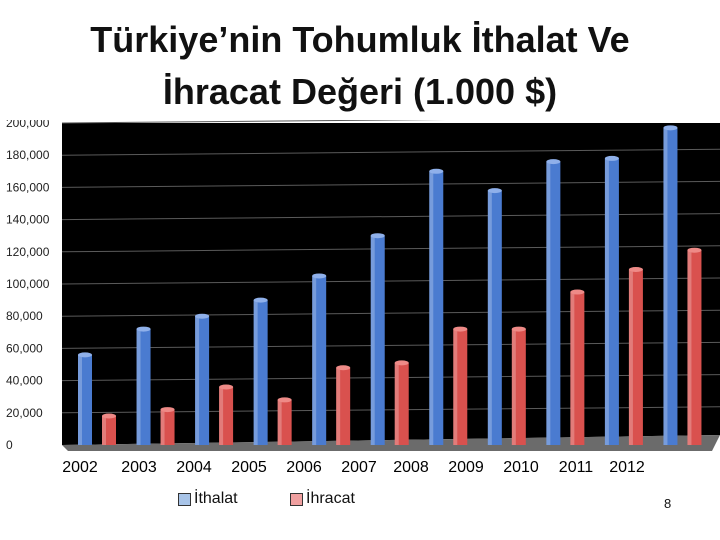 This screenshot has width=720, height=540. I want to click on legend-item-ithalat: İthalat, so click(208, 499).